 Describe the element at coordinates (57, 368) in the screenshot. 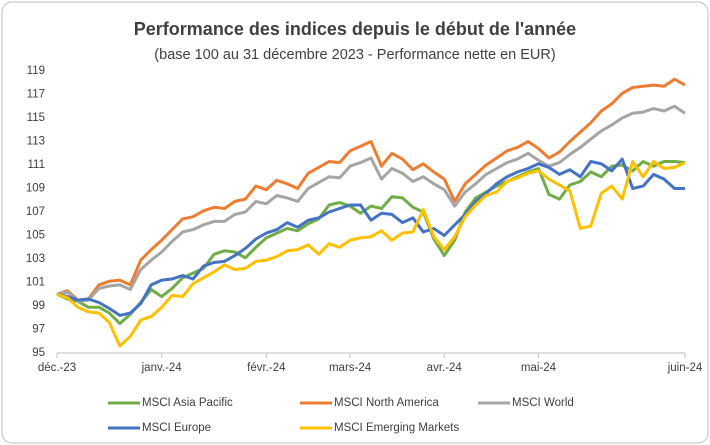

I see `x-tick-label: déc.-23` at that location.